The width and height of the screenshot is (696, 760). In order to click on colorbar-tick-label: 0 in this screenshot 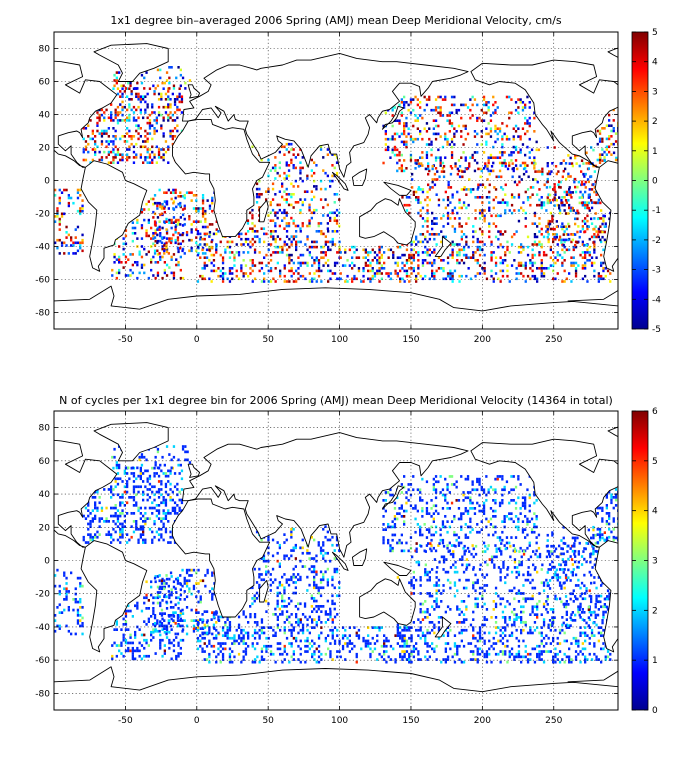, I will do `click(655, 182)`.